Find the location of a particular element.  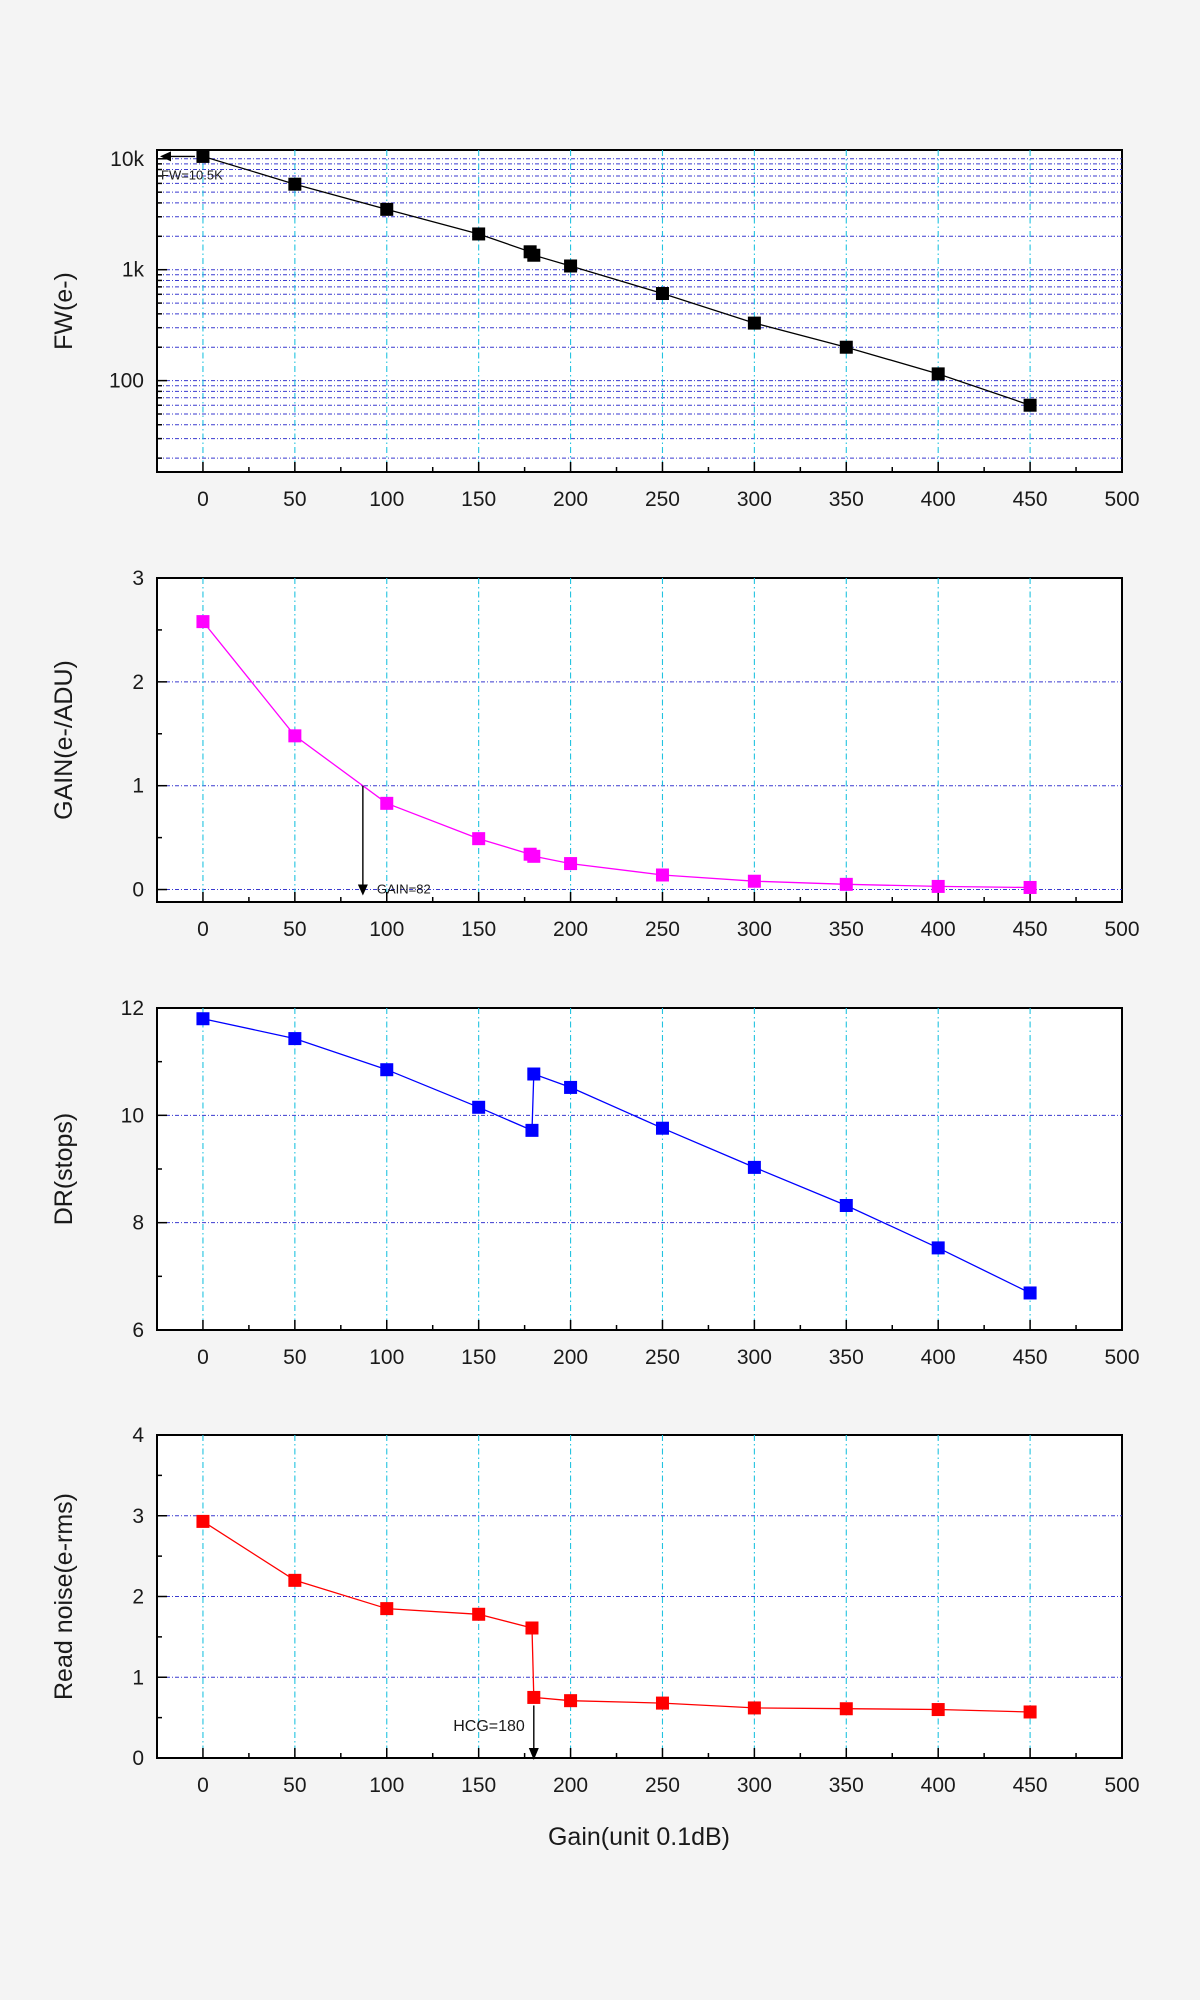

annotation: FW=10.5K is located at coordinates (191, 166).